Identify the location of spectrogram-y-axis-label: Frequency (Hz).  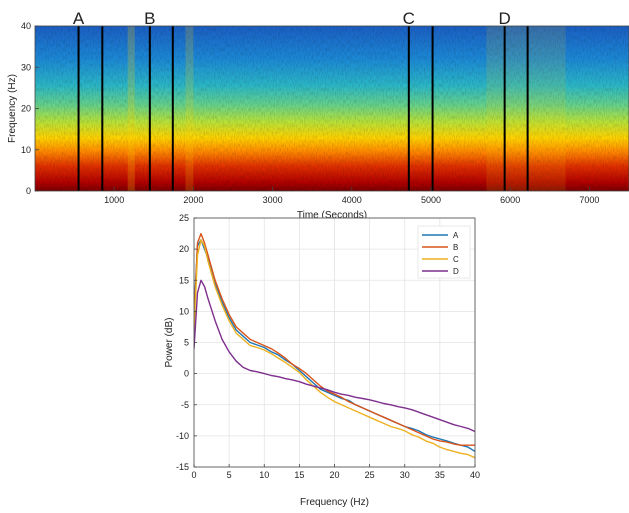
(12, 108).